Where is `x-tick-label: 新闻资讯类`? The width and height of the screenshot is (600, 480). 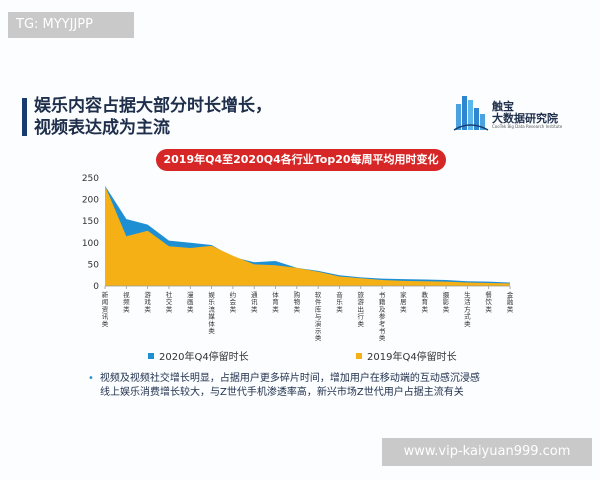
x-tick-label: 新闻资讯类 is located at coordinates (105, 309).